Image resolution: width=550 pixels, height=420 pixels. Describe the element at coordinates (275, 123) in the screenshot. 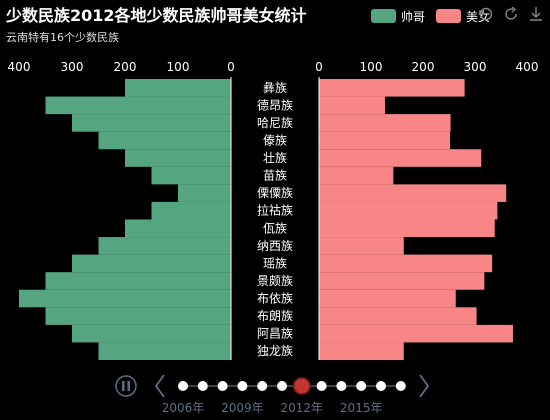

I see `category-label: 哈尼族` at that location.